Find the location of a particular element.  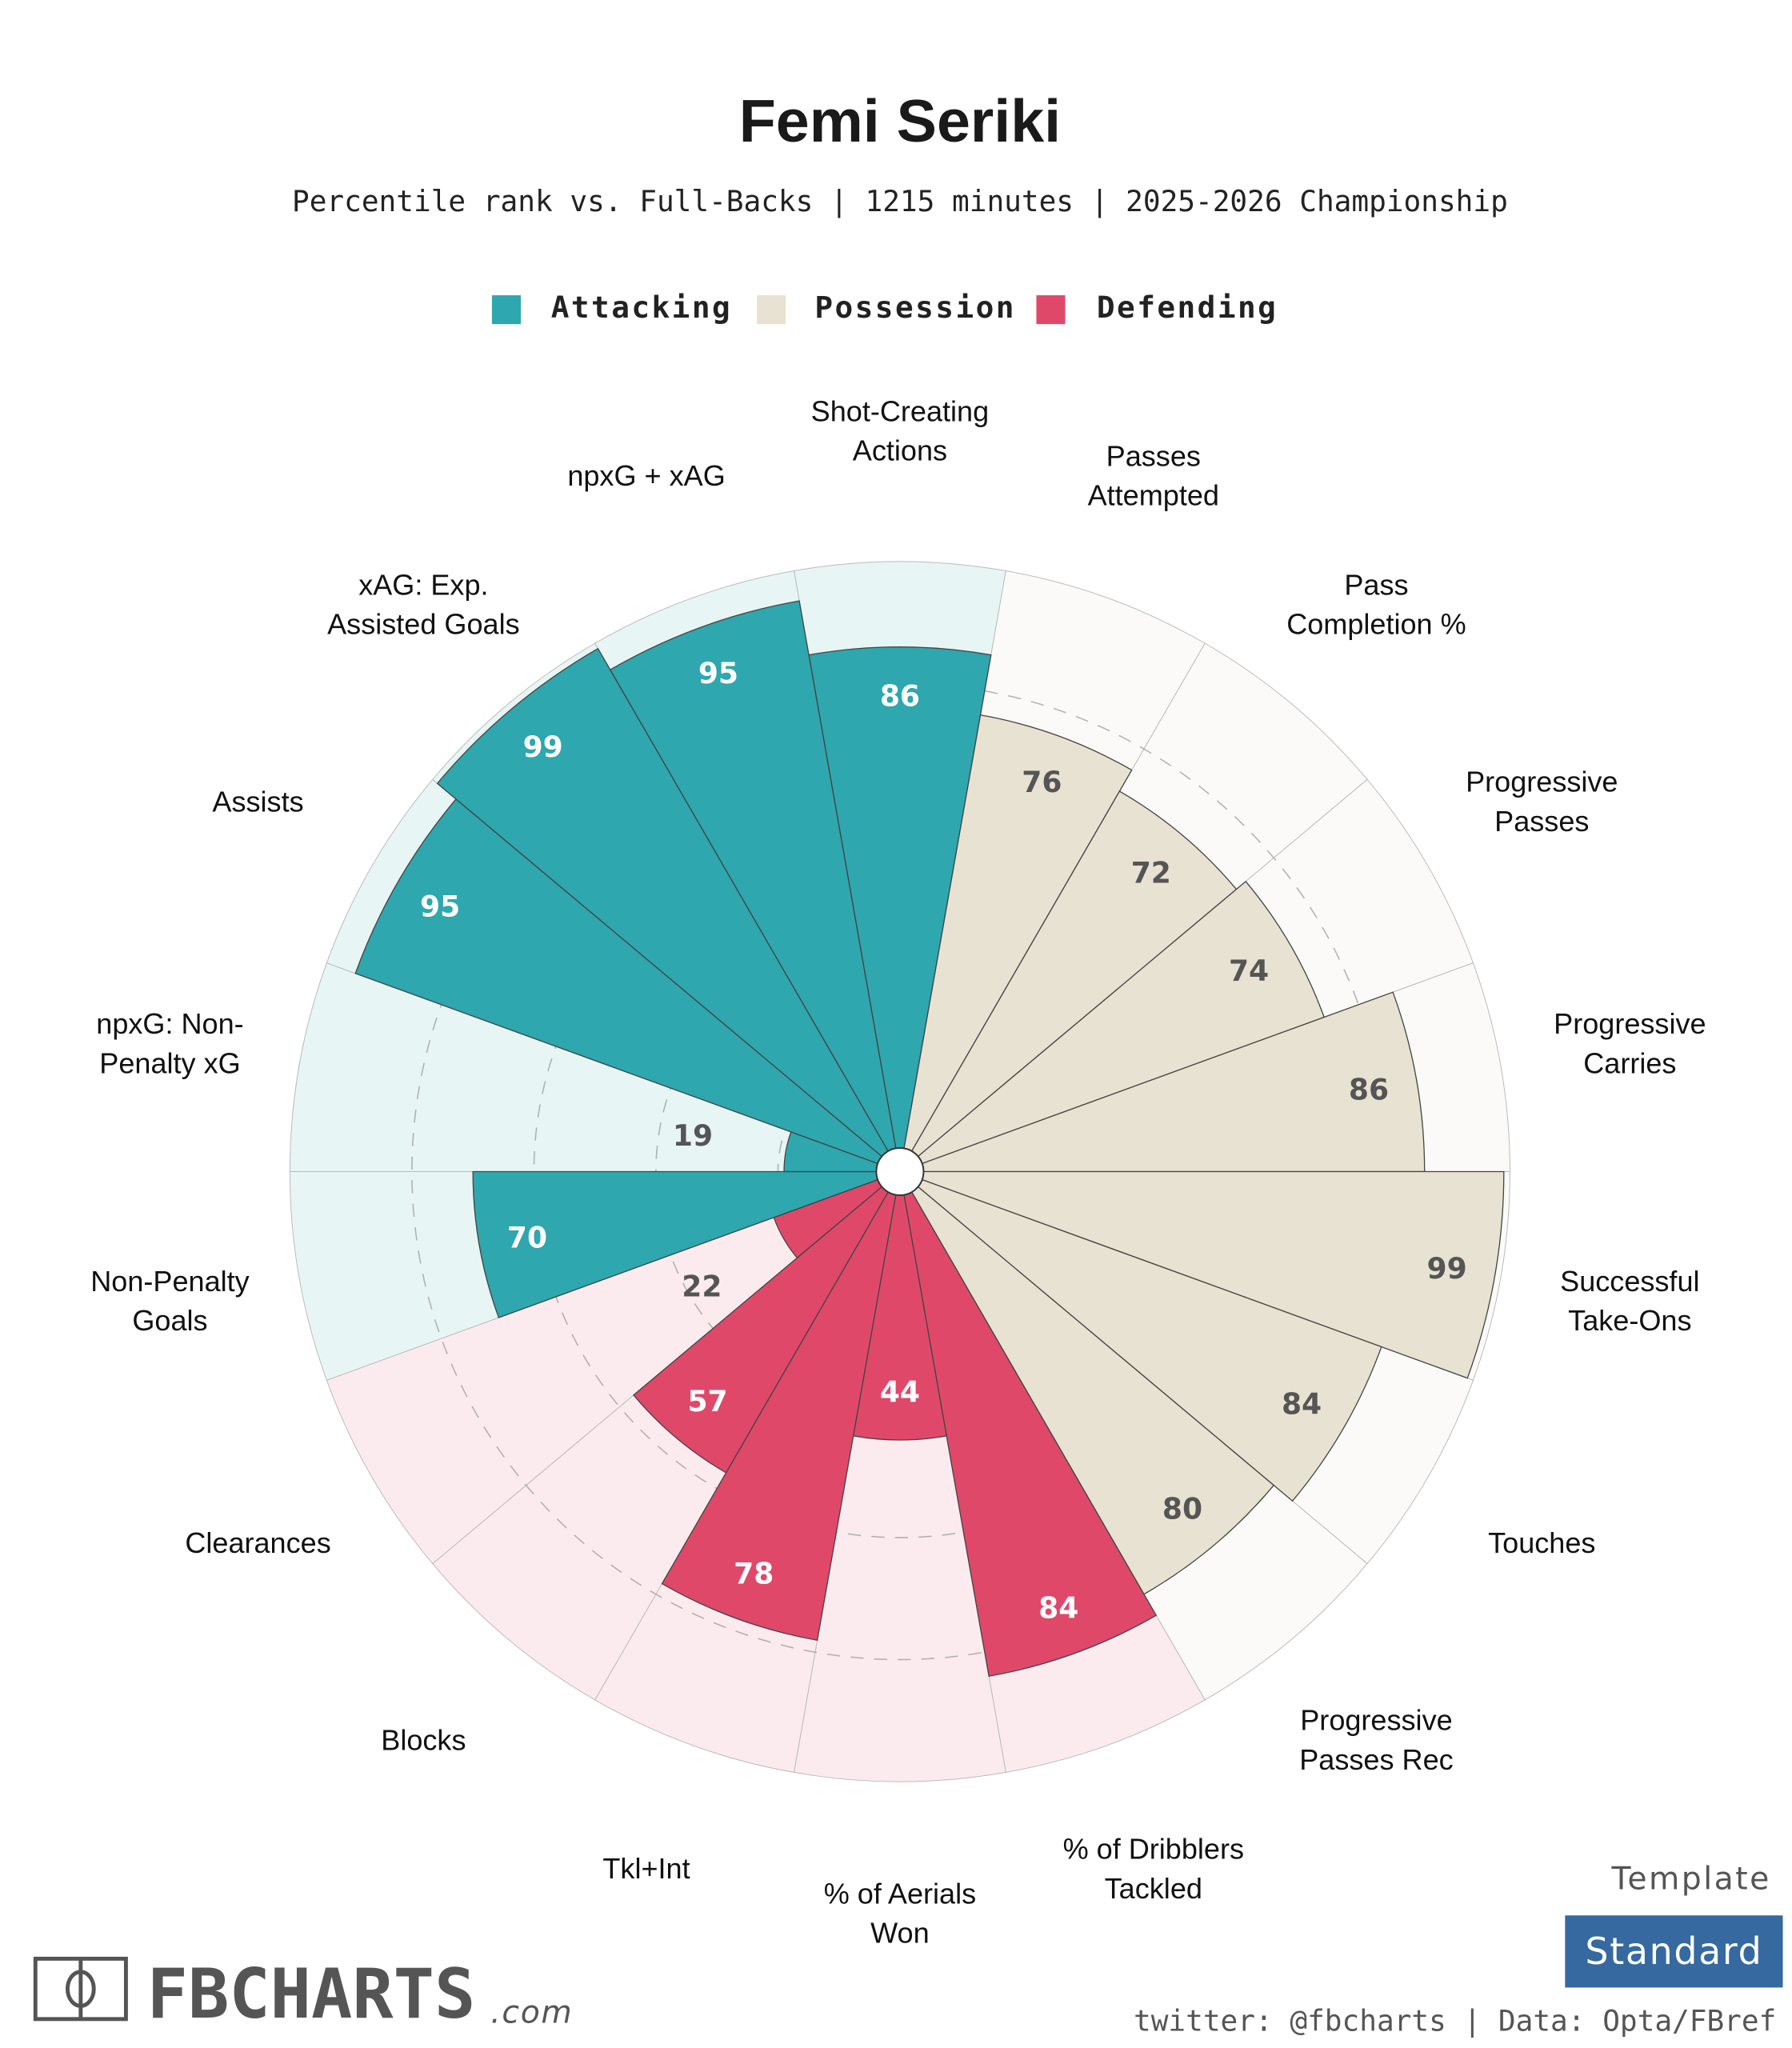

category-label: Blocks is located at coordinates (423, 1739).